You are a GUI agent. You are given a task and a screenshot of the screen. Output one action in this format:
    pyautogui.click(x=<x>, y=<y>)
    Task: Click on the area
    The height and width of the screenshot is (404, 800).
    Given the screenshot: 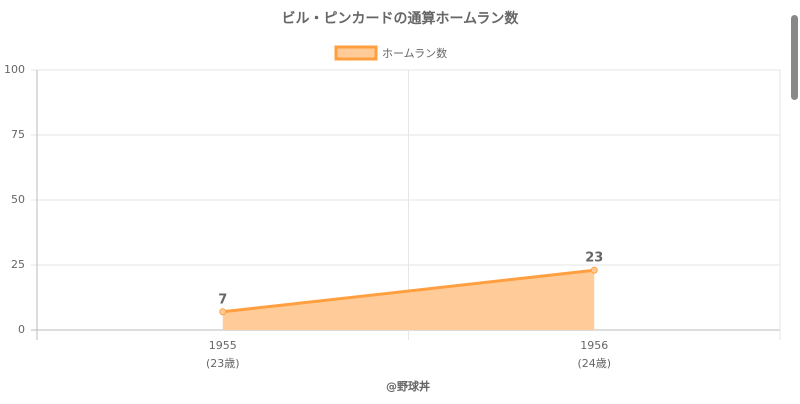 What is the action you would take?
    pyautogui.click(x=408, y=300)
    